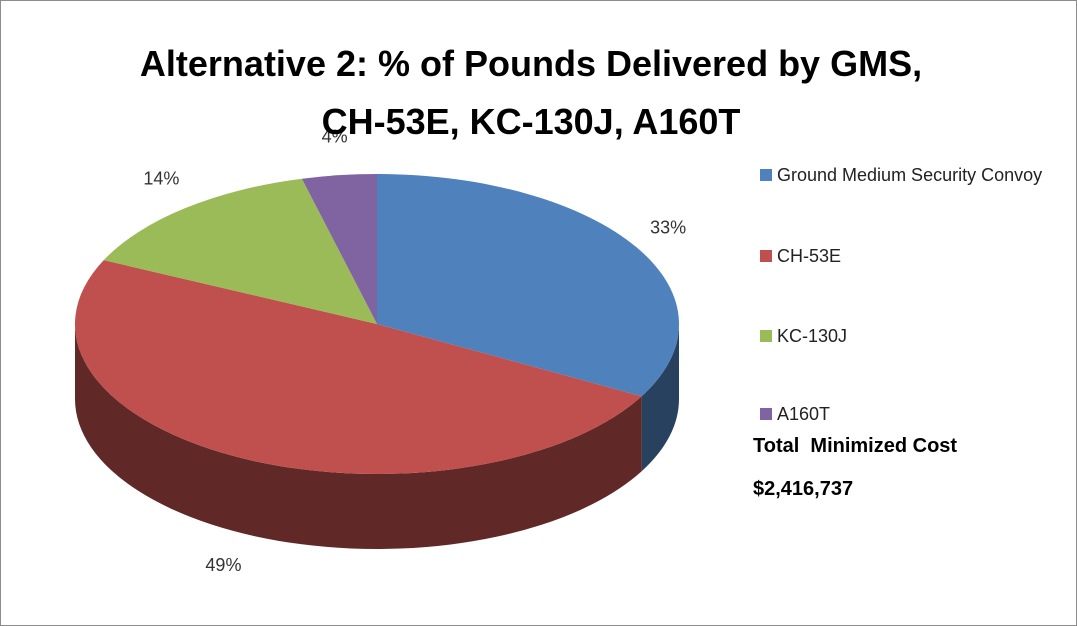  What do you see at coordinates (161, 178) in the screenshot?
I see `data-label: 14%` at bounding box center [161, 178].